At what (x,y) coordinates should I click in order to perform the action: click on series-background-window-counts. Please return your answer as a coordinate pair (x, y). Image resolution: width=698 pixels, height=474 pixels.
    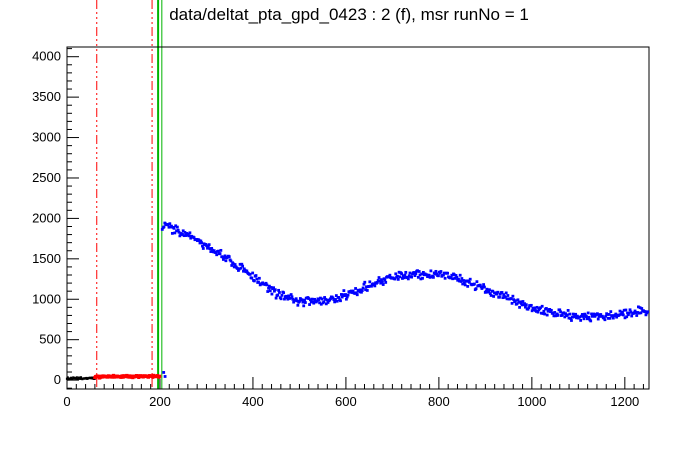
    Looking at the image, I should click on (127, 376).